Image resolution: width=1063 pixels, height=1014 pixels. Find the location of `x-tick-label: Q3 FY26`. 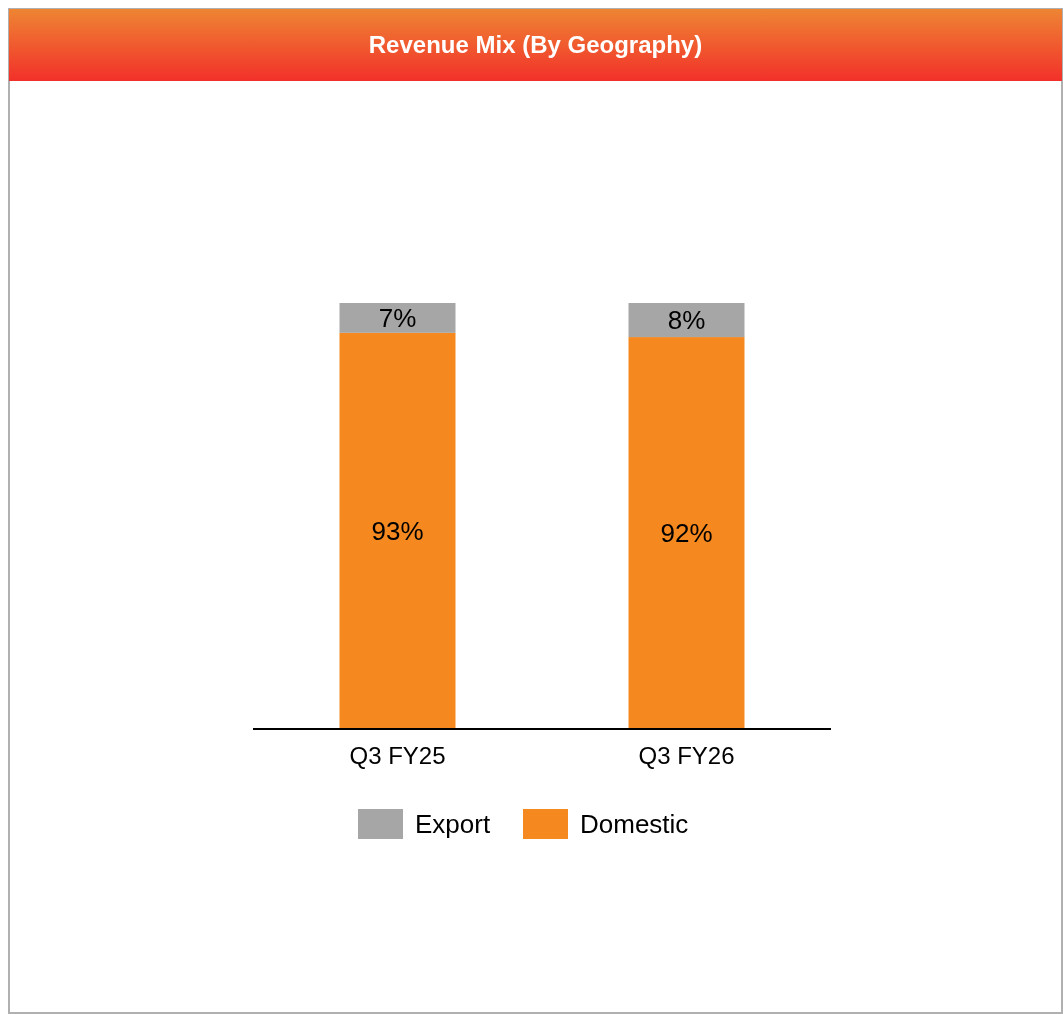

x-tick-label: Q3 FY26 is located at coordinates (686, 756).